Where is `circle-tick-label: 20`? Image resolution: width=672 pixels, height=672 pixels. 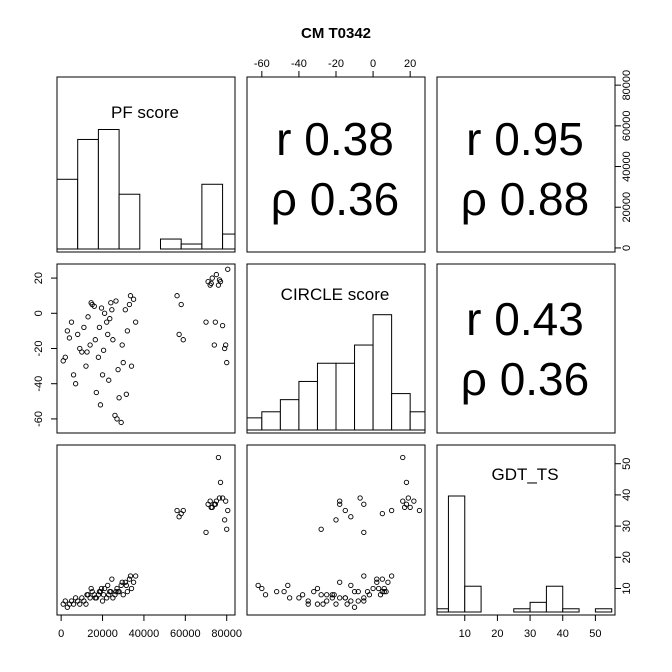 circle-tick-label: 20 is located at coordinates (410, 64).